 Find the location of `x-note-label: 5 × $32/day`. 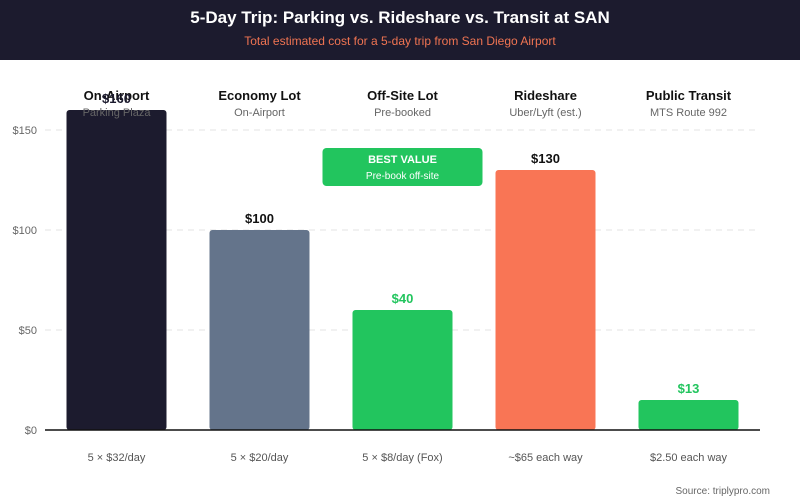

x-note-label: 5 × $32/day is located at coordinates (117, 458).